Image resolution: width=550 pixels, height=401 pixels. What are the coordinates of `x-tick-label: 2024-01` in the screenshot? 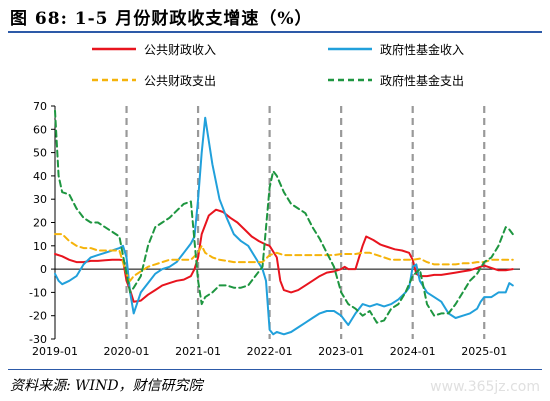 It's located at (413, 351).